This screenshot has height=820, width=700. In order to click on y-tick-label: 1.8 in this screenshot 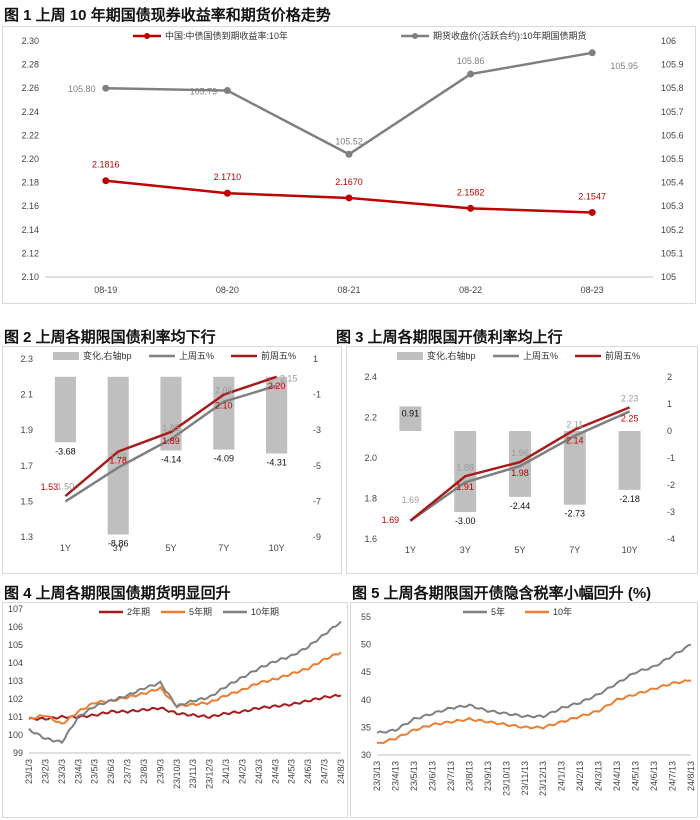, I will do `click(370, 499)`.